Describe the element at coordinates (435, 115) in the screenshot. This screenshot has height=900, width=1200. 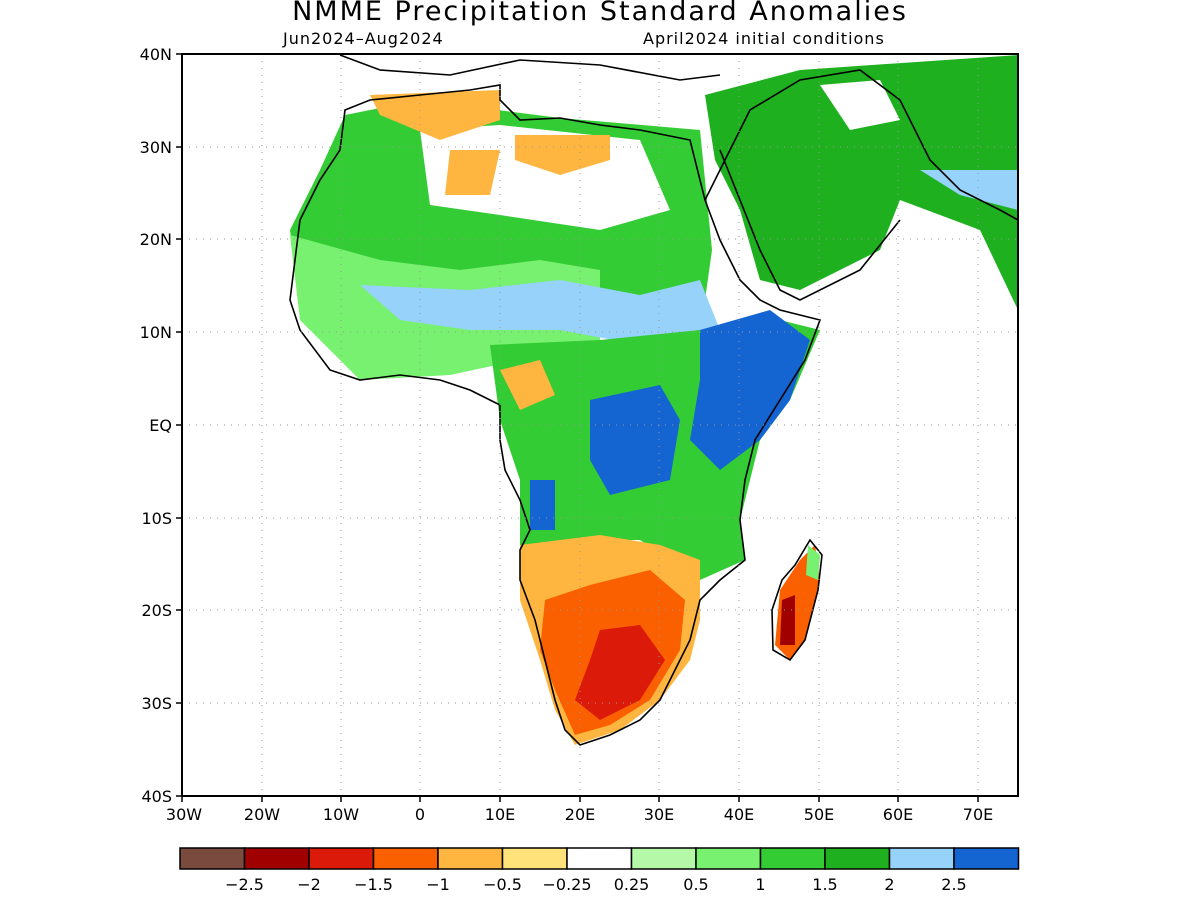
I see `anomaly-region-maghreb-orange` at that location.